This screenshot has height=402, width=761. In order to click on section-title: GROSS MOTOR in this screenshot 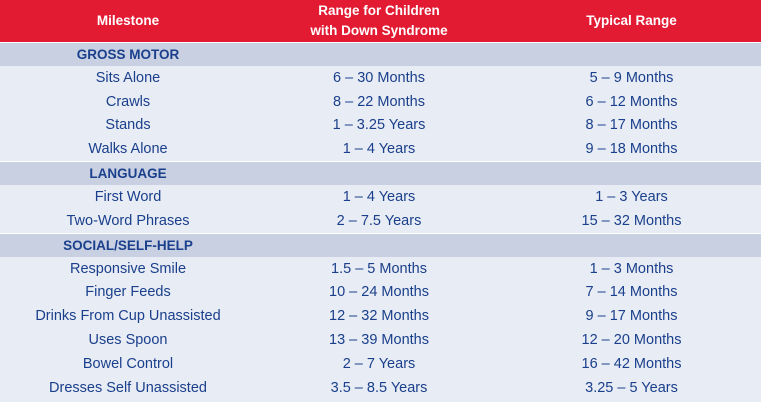, I will do `click(128, 54)`.